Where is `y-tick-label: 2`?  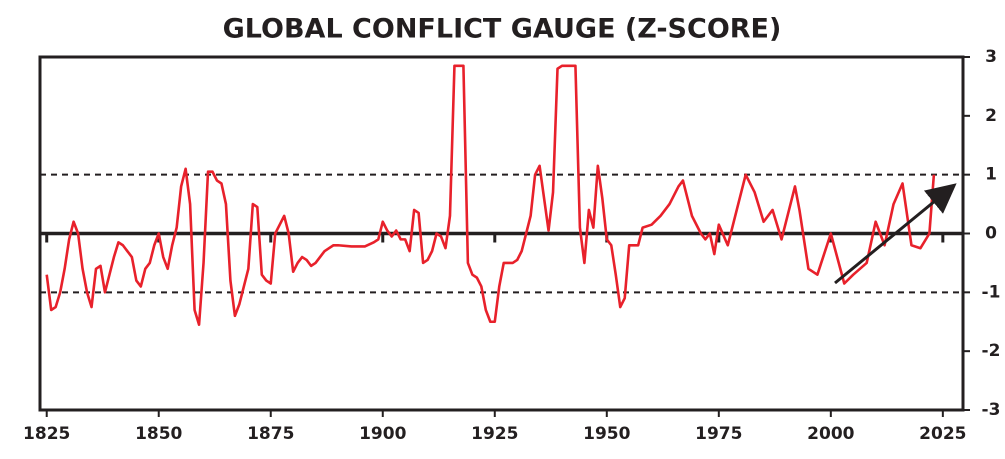
y-tick-label: 2 is located at coordinates (991, 116).